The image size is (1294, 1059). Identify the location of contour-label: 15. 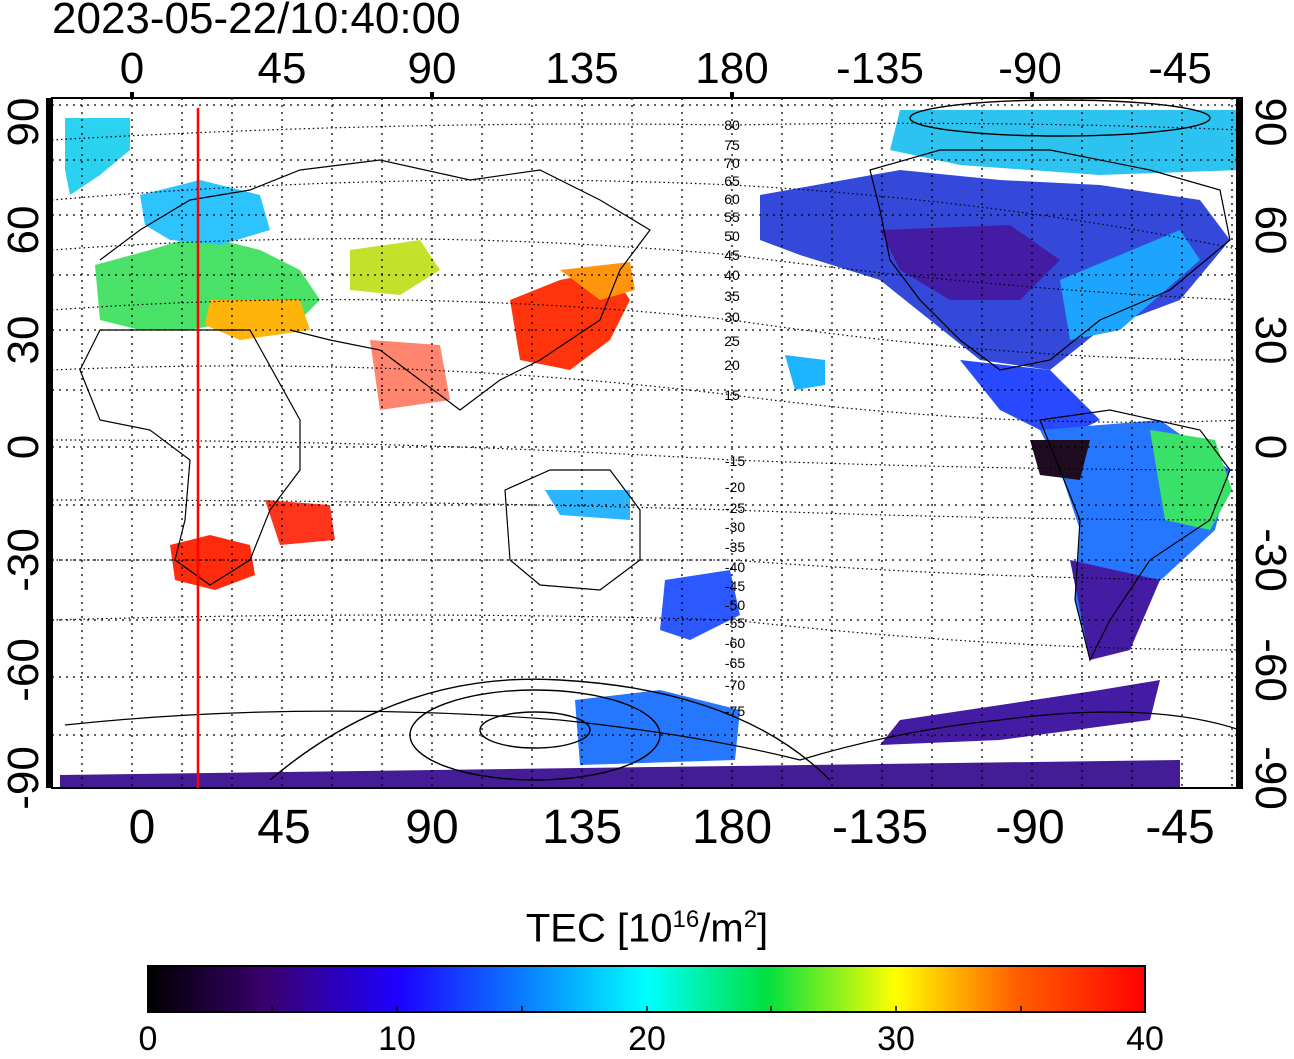
(732, 395).